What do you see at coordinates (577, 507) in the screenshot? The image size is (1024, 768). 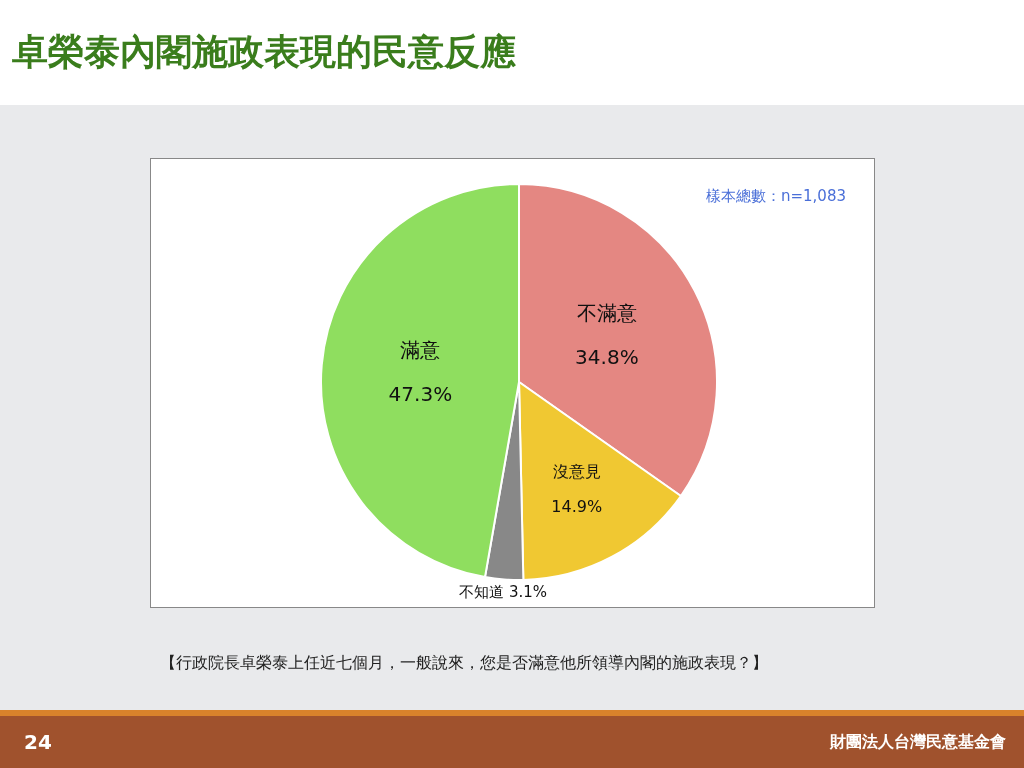 I see `data-label: 14.9%` at bounding box center [577, 507].